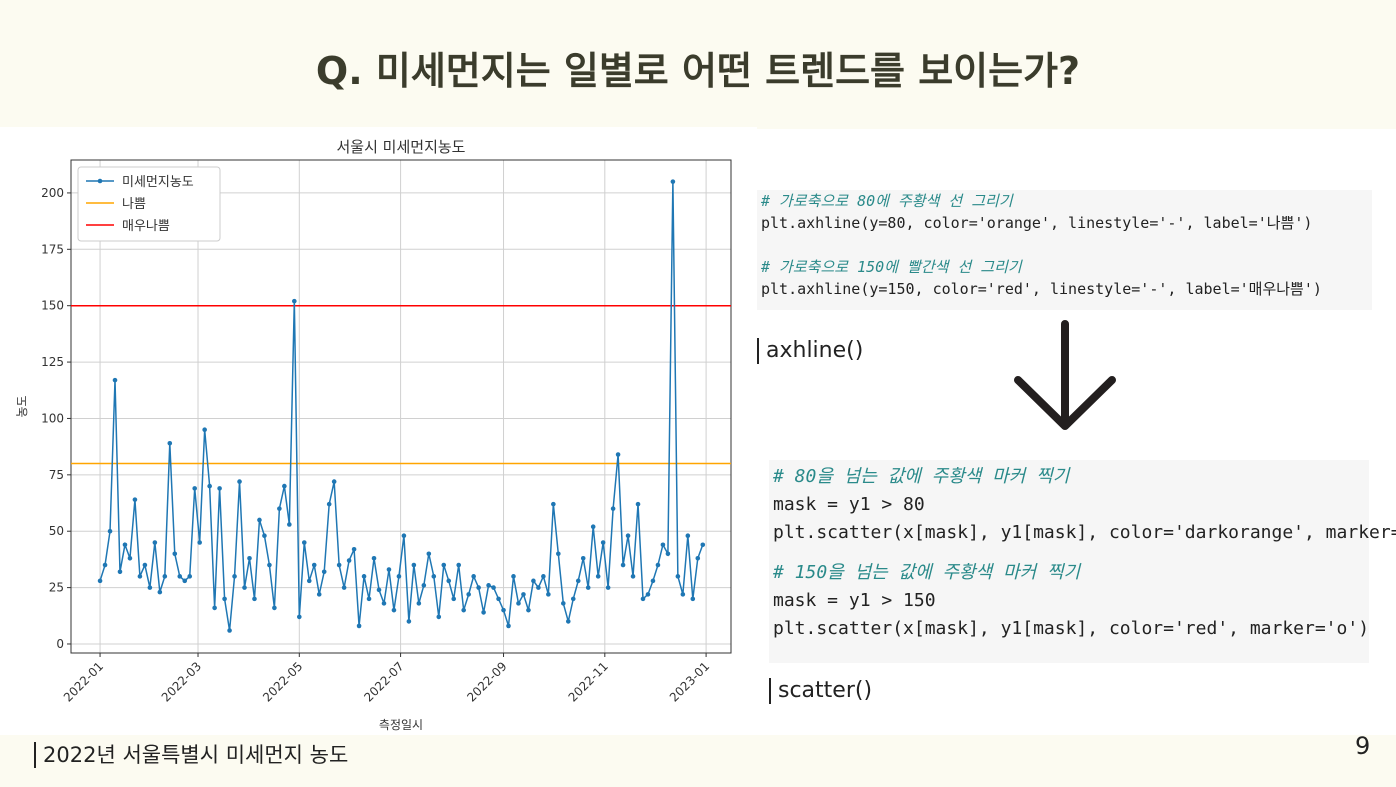 Image resolution: width=1396 pixels, height=787 pixels. Describe the element at coordinates (158, 182) in the screenshot. I see `legend-label: 미세먼지농도` at that location.